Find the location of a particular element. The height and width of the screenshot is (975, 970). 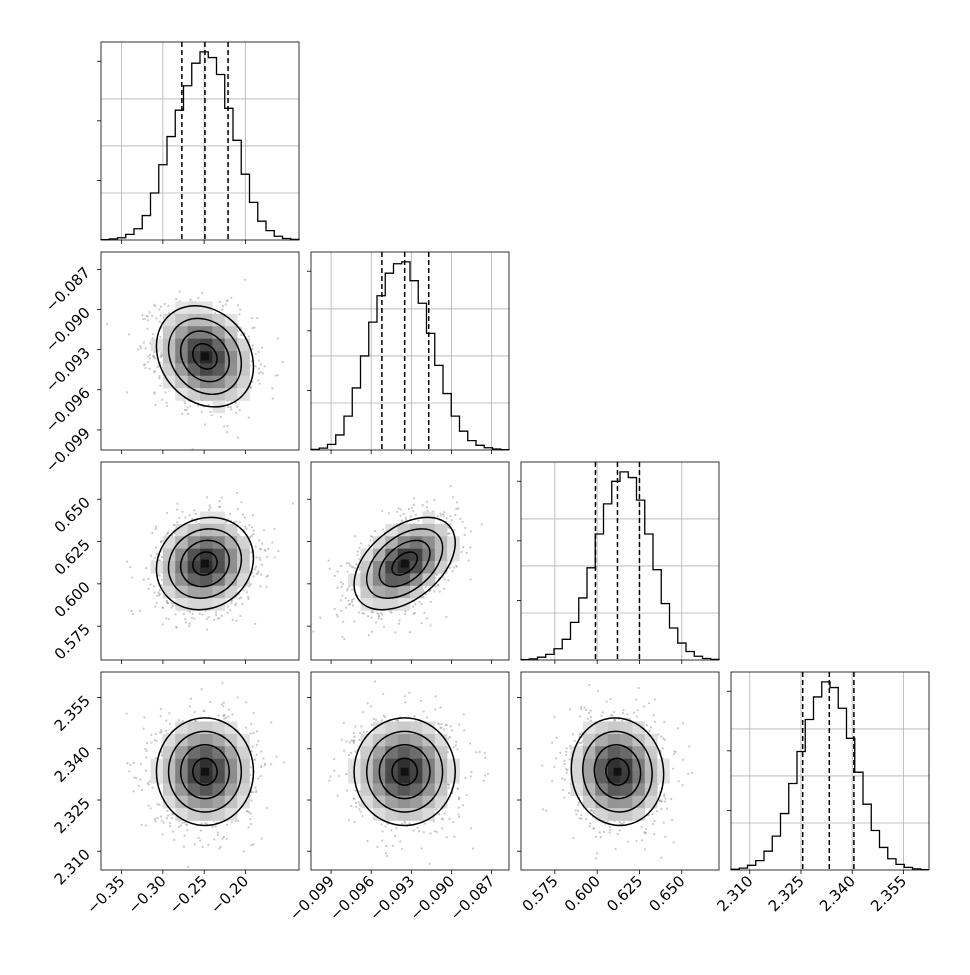

density-peak is located at coordinates (404, 563).